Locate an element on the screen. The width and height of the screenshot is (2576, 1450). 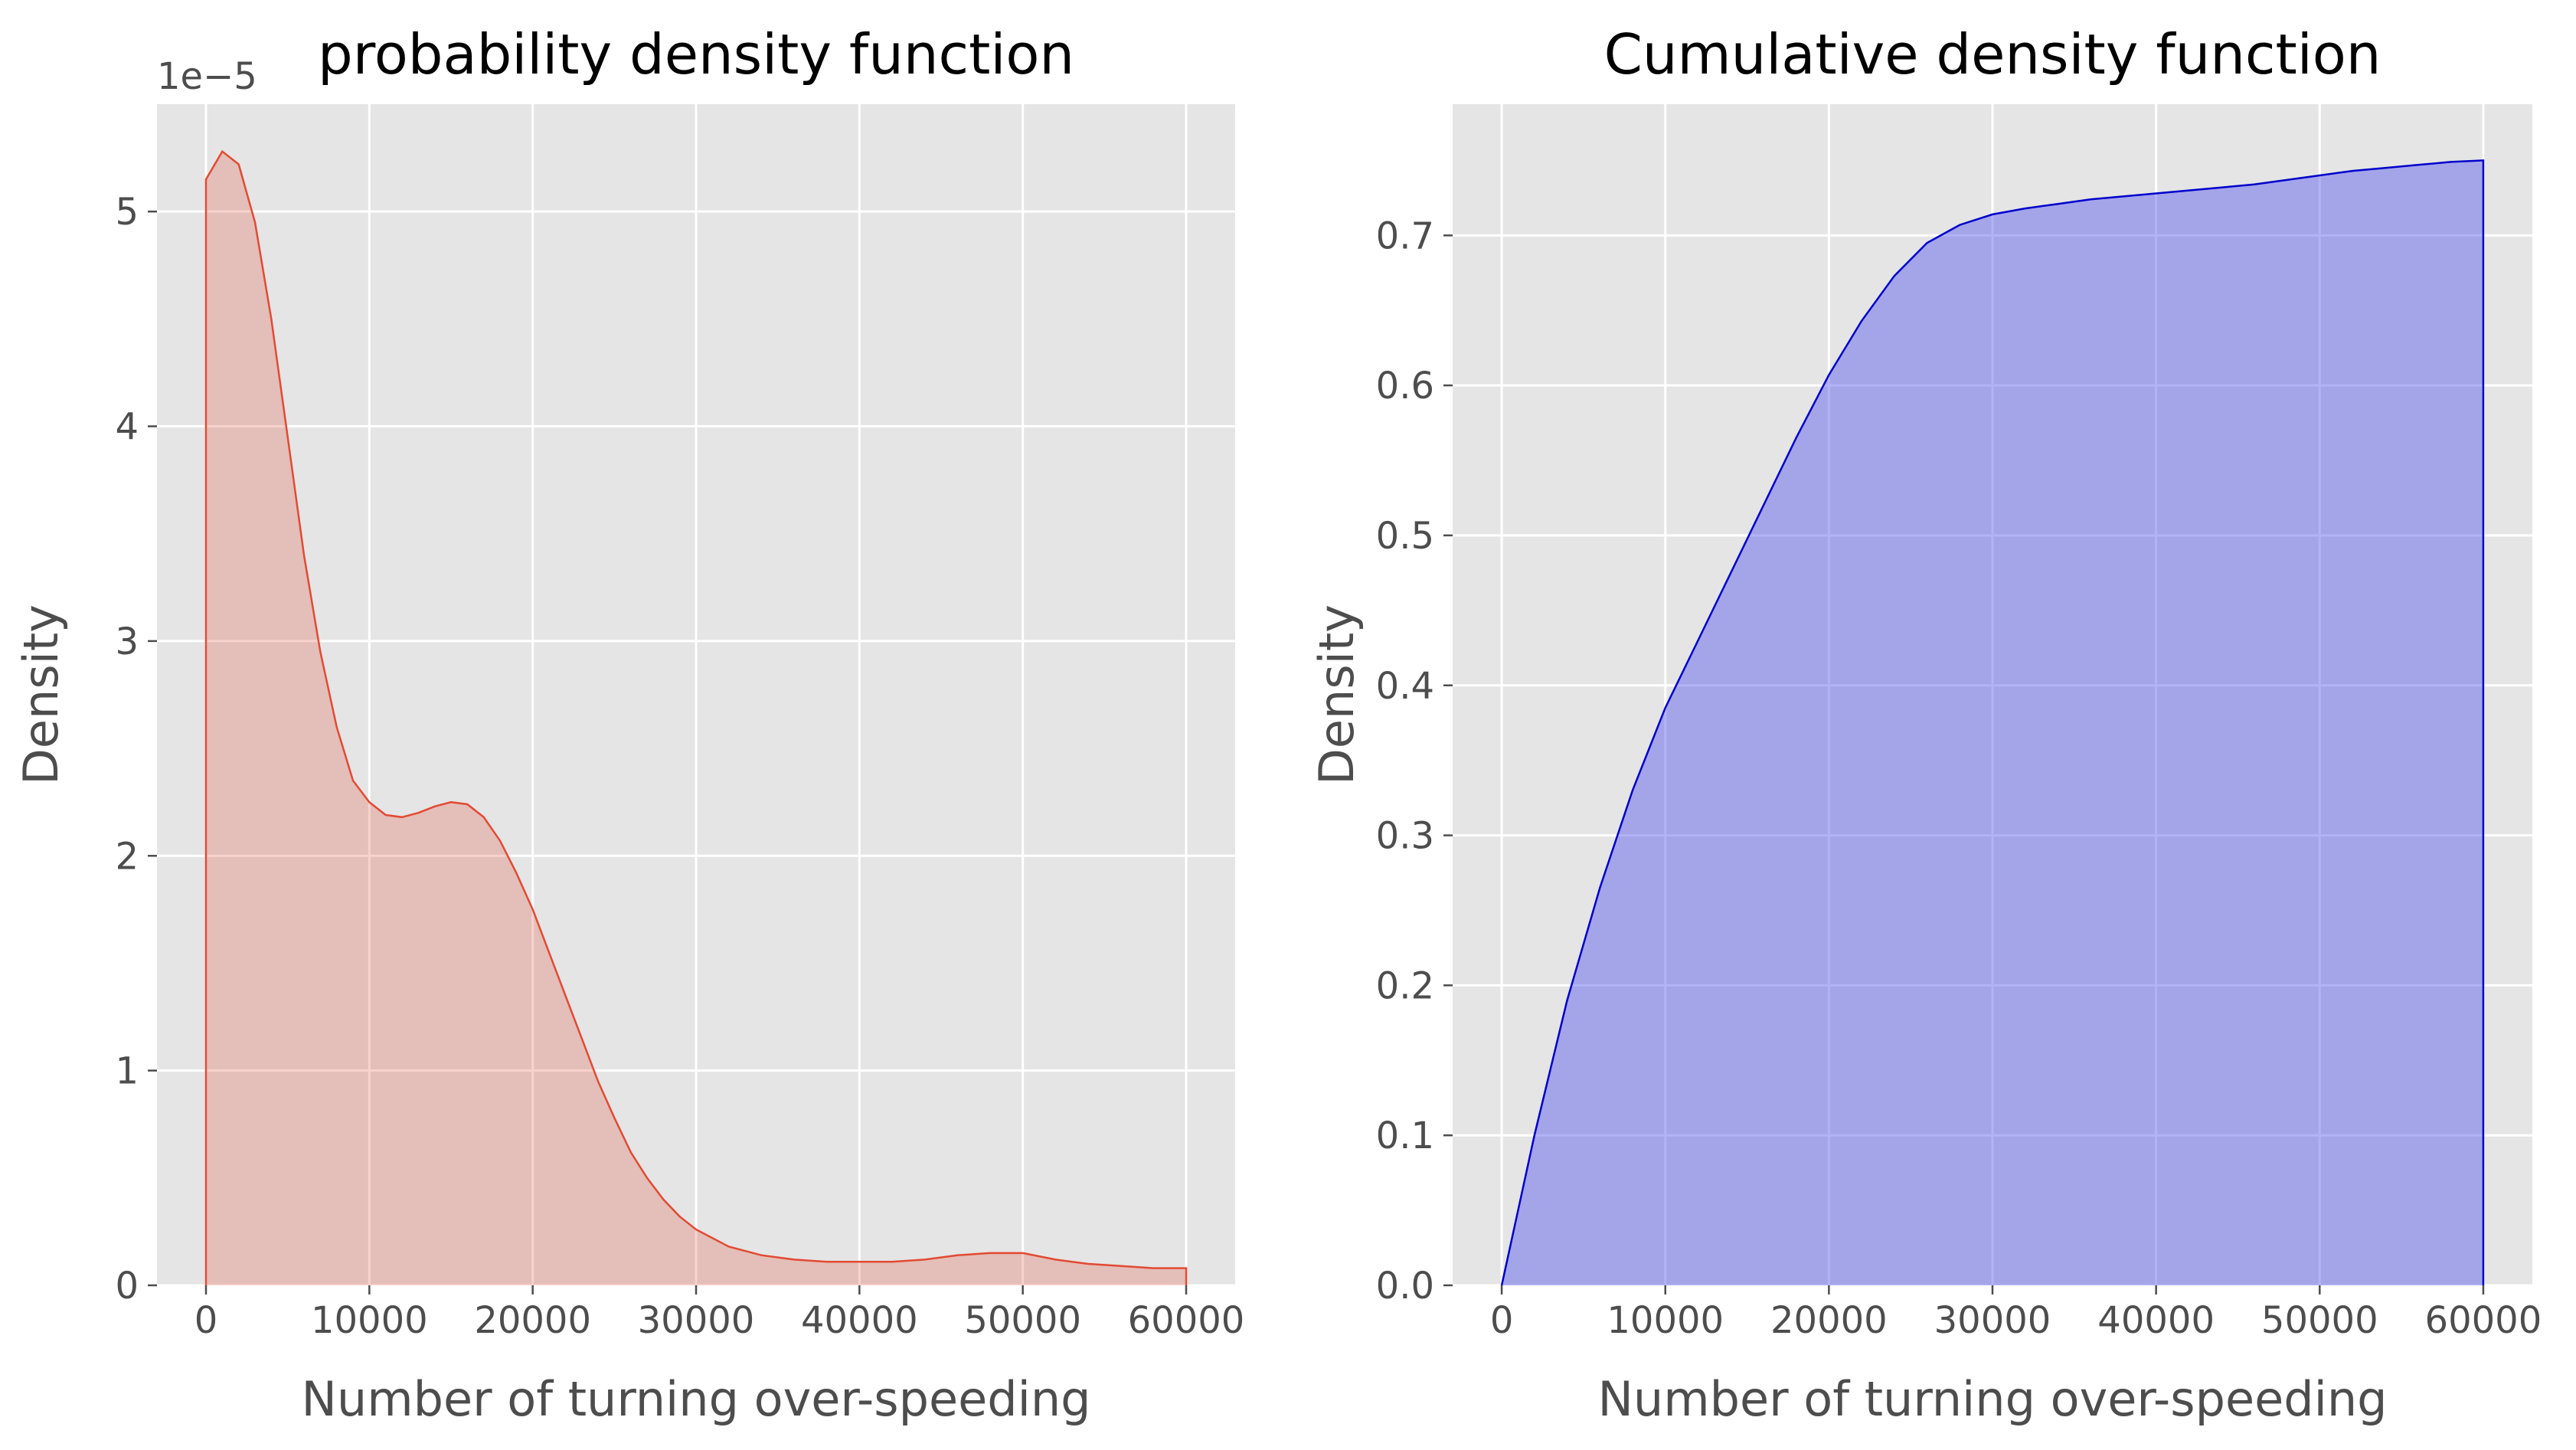
y-tick-label: 0.6 is located at coordinates (1405, 386).